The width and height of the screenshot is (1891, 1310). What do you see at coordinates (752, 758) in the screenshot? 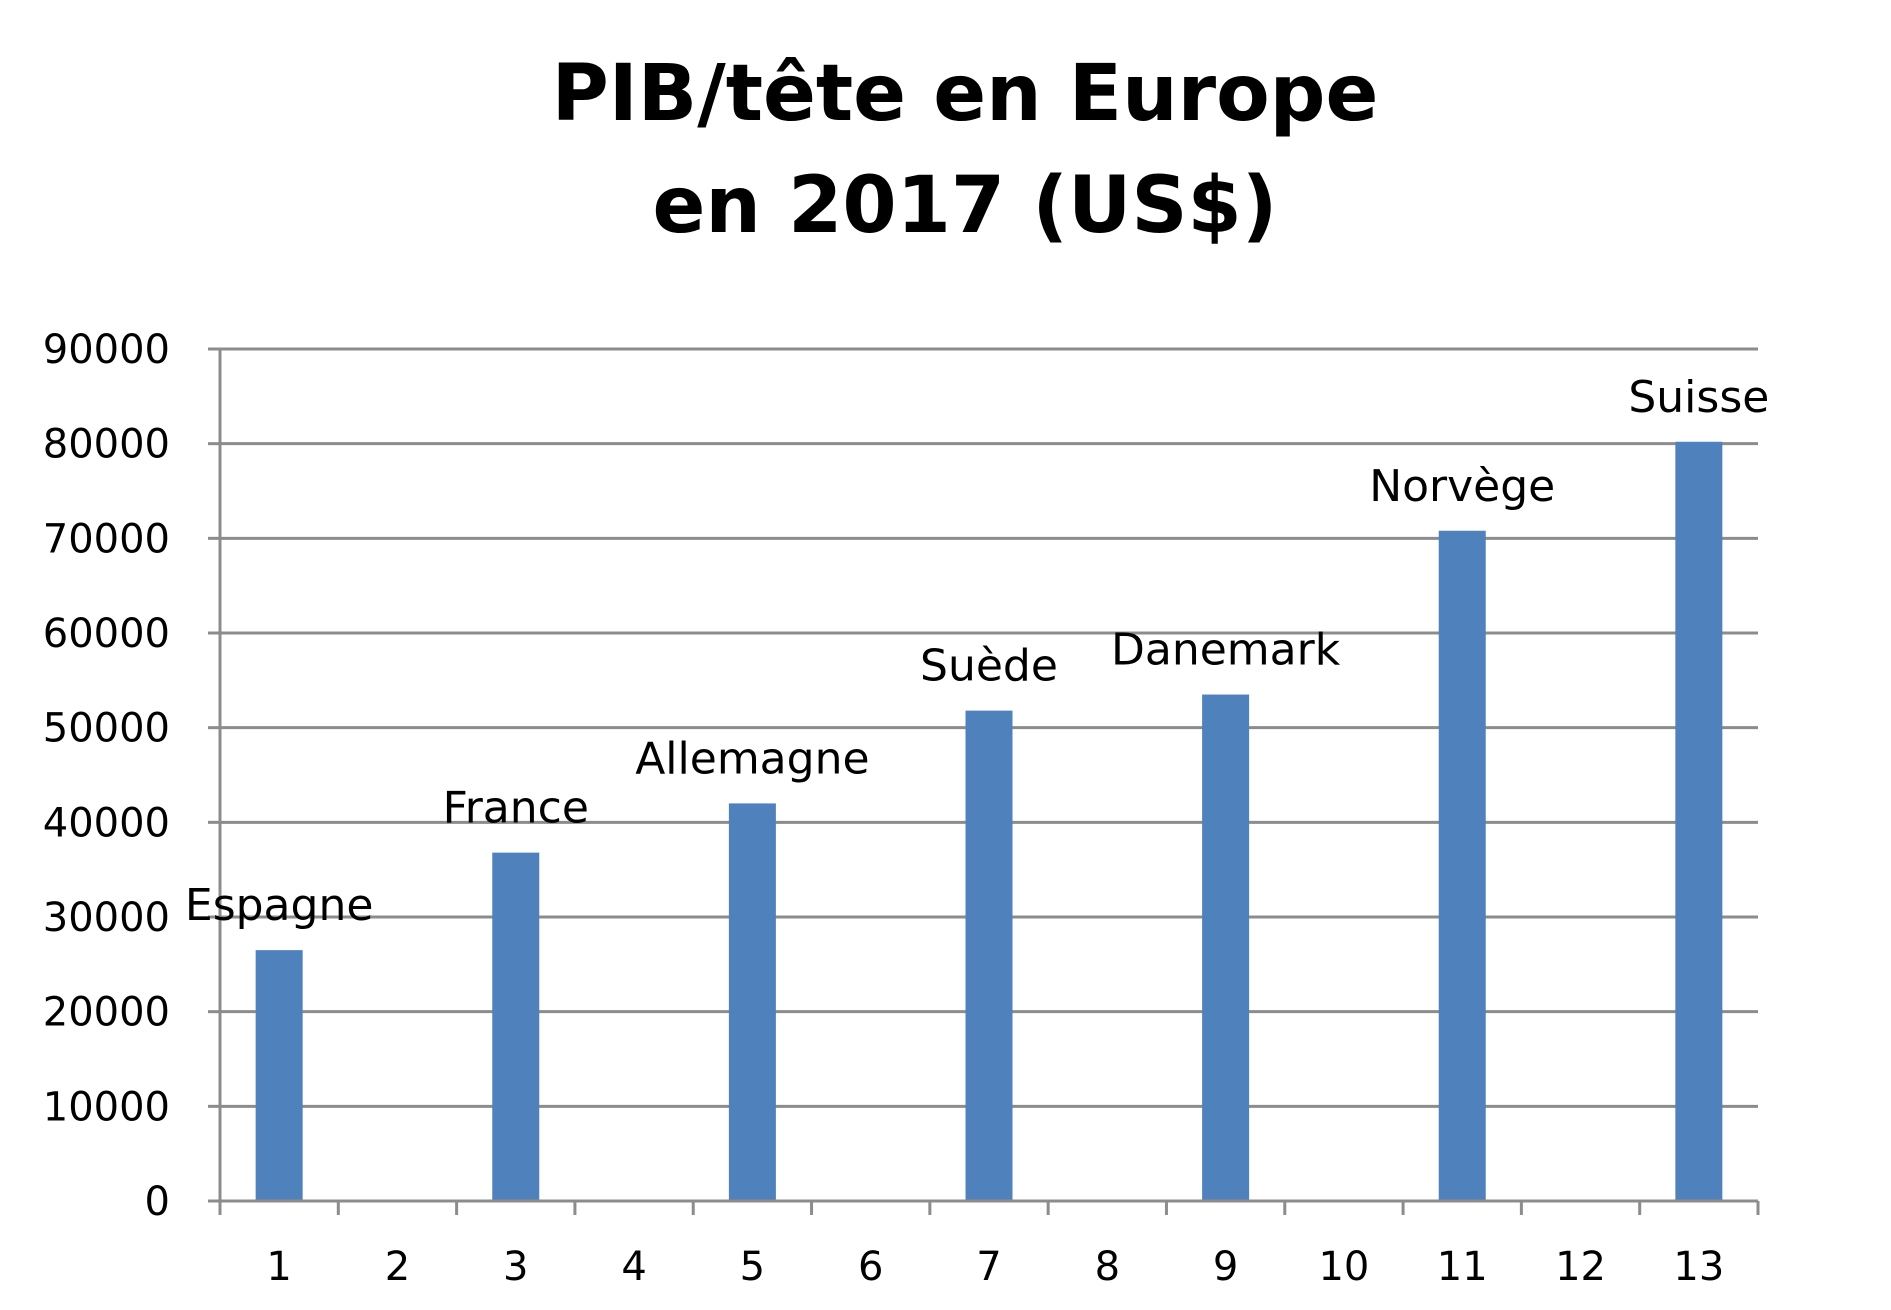
I see `bar-label: Allemagne` at bounding box center [752, 758].